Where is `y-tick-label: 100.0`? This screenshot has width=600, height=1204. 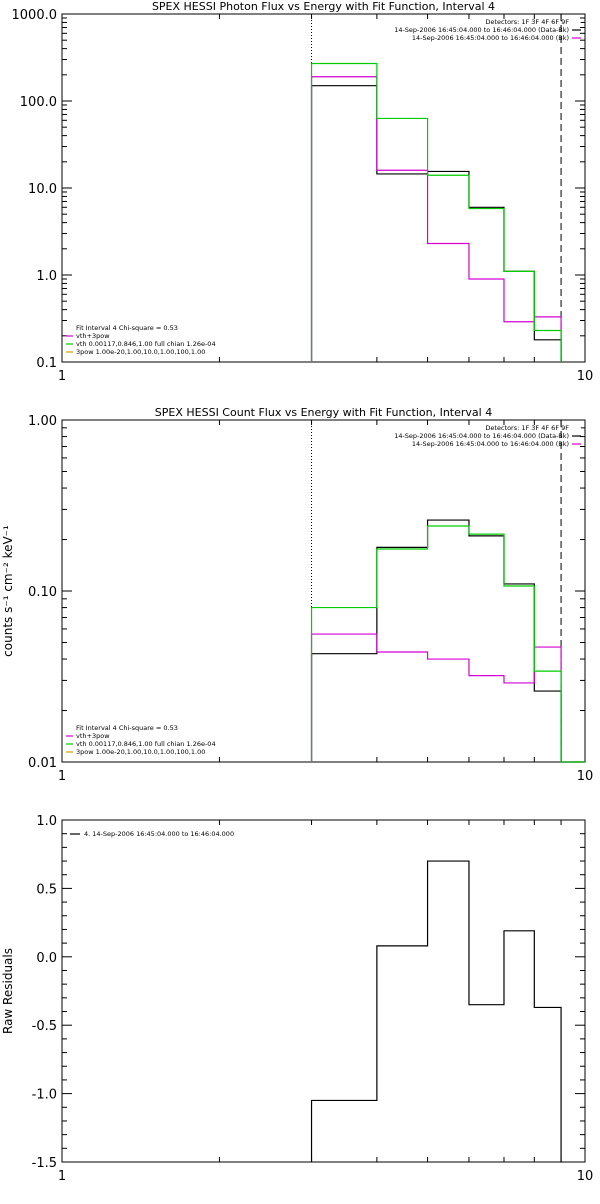
y-tick-label: 100.0 is located at coordinates (38, 102).